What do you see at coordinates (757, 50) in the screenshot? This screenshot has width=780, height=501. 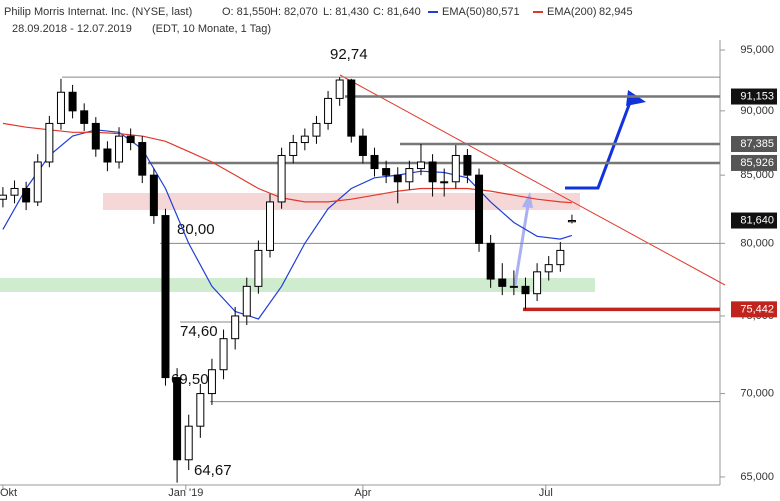 I see `y-tick-label: 95,000` at bounding box center [757, 50].